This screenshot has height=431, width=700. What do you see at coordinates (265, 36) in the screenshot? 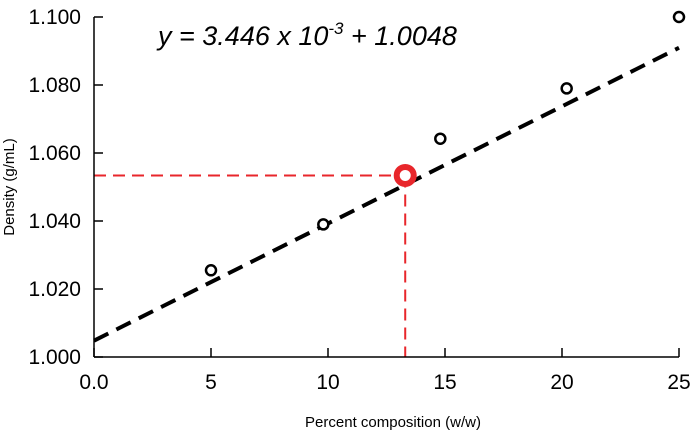
I see `equation-coef: 3.446 x 10` at bounding box center [265, 36].